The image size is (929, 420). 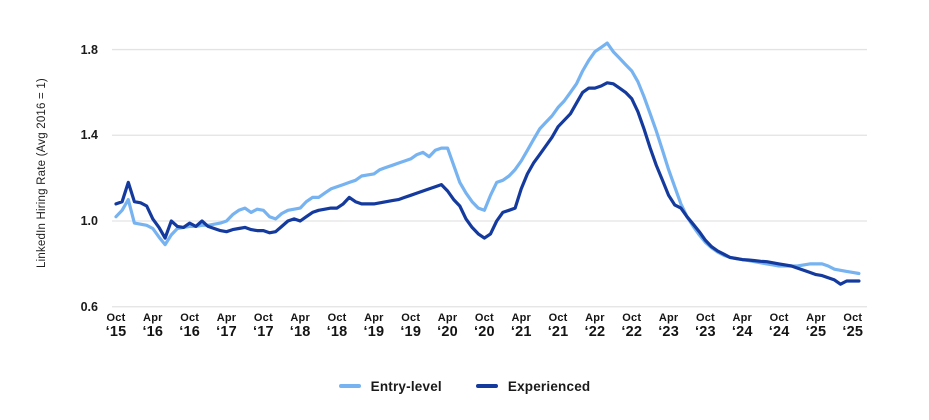 What do you see at coordinates (89, 306) in the screenshot?
I see `y-tick-label: 0.6` at bounding box center [89, 306].